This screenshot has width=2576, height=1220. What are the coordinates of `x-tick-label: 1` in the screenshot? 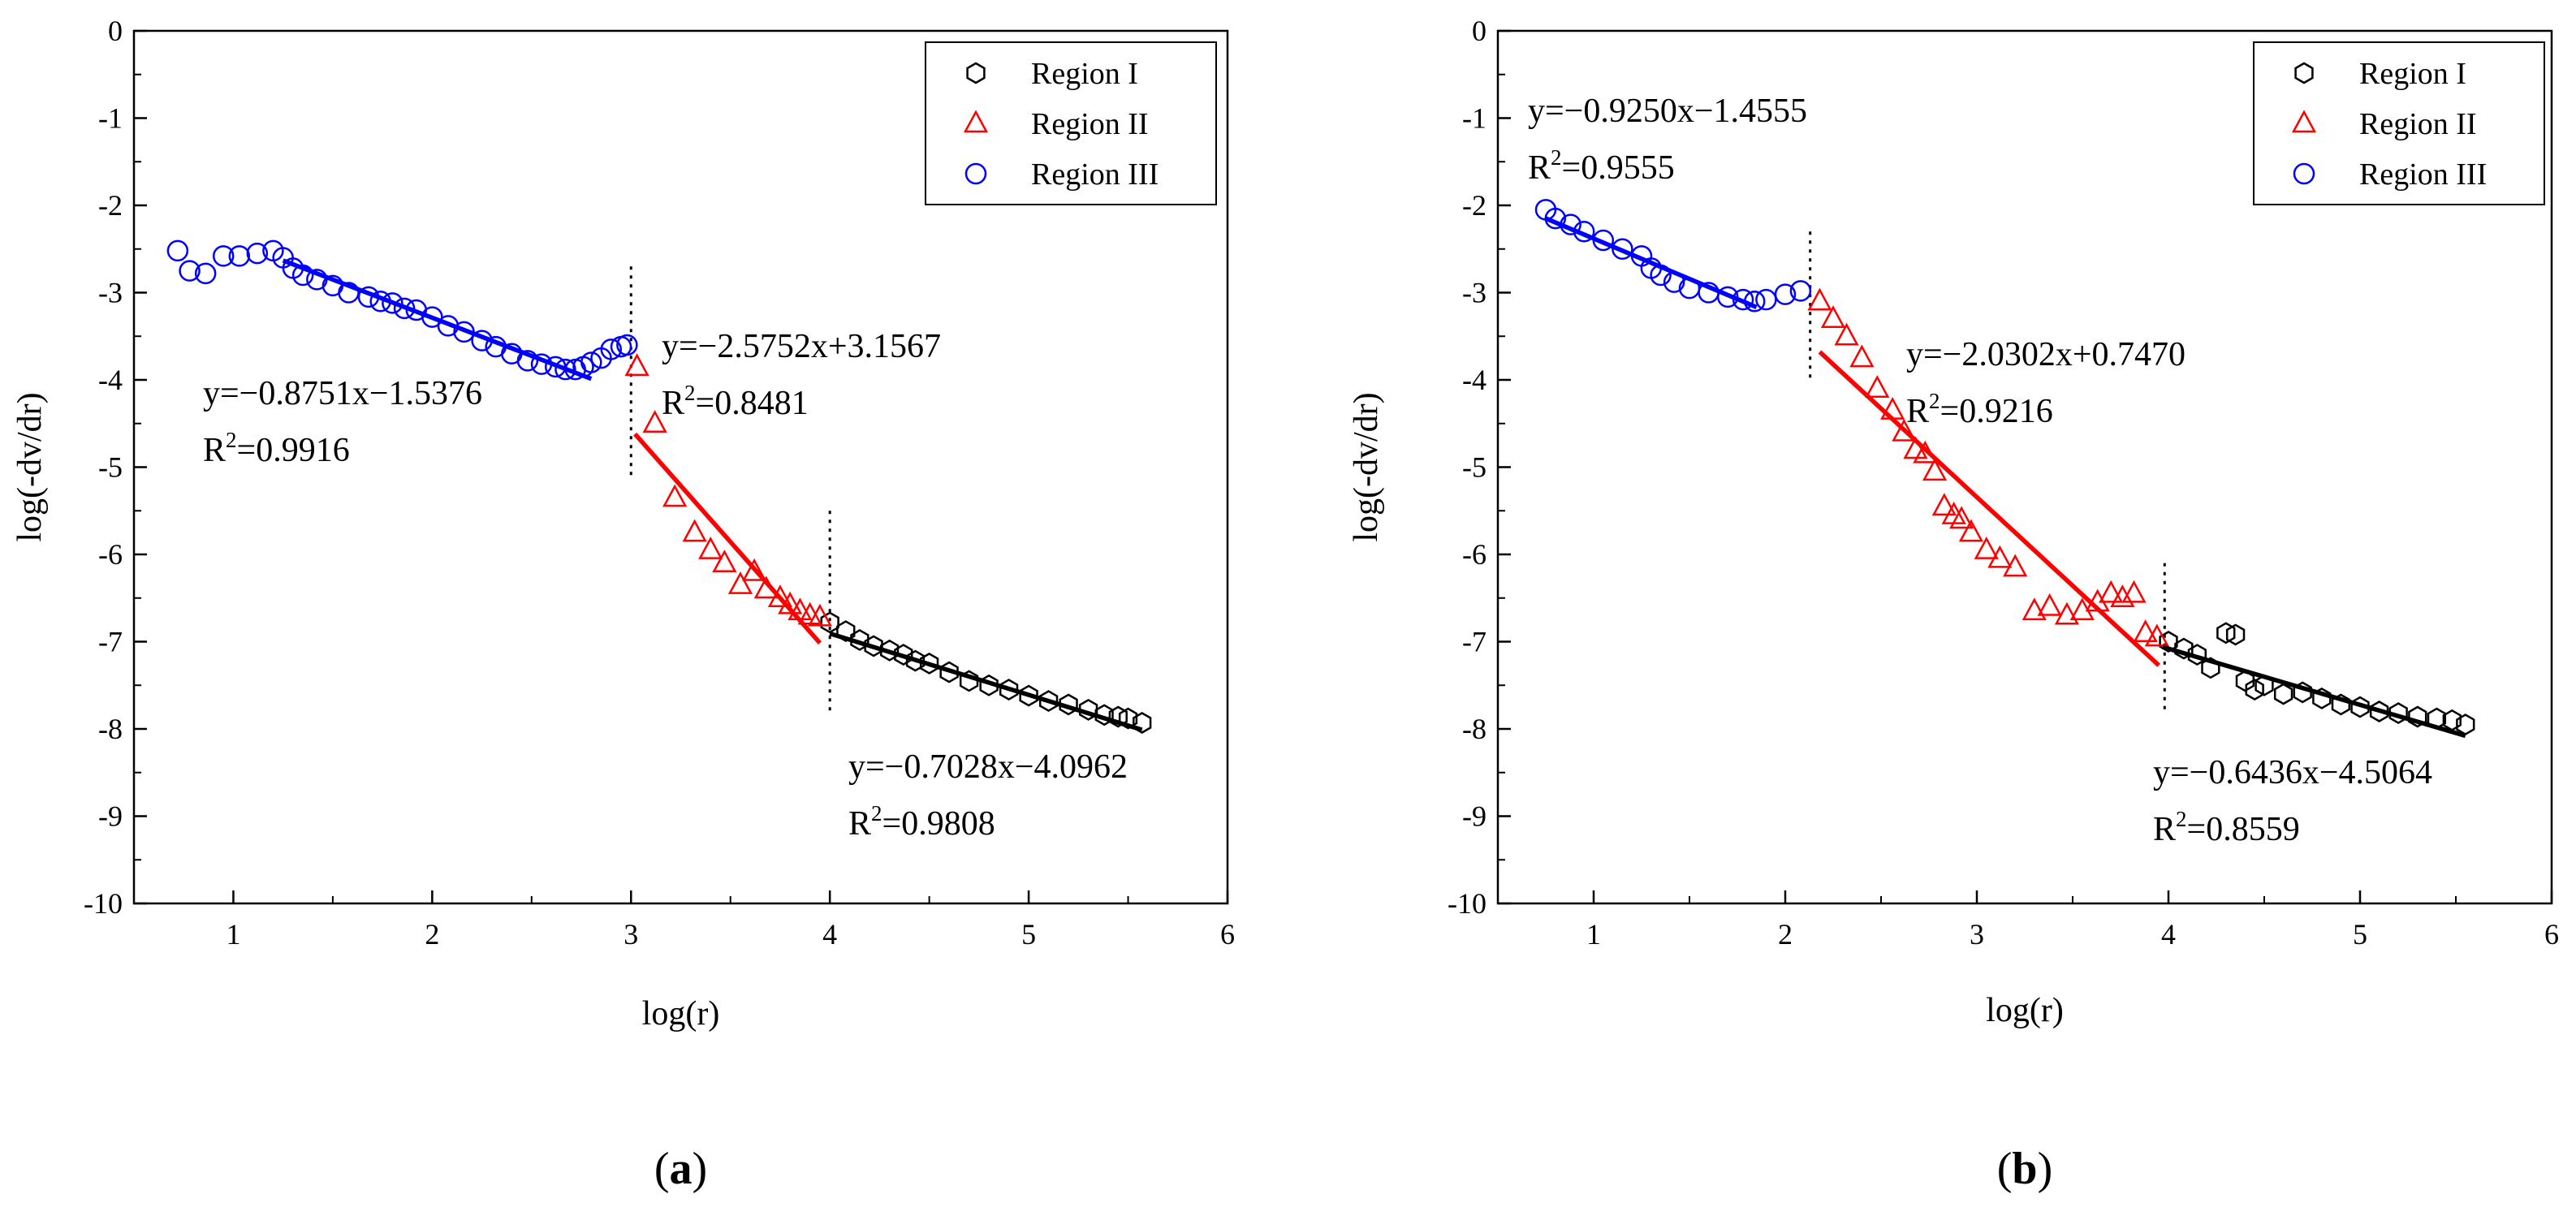 It's located at (233, 934).